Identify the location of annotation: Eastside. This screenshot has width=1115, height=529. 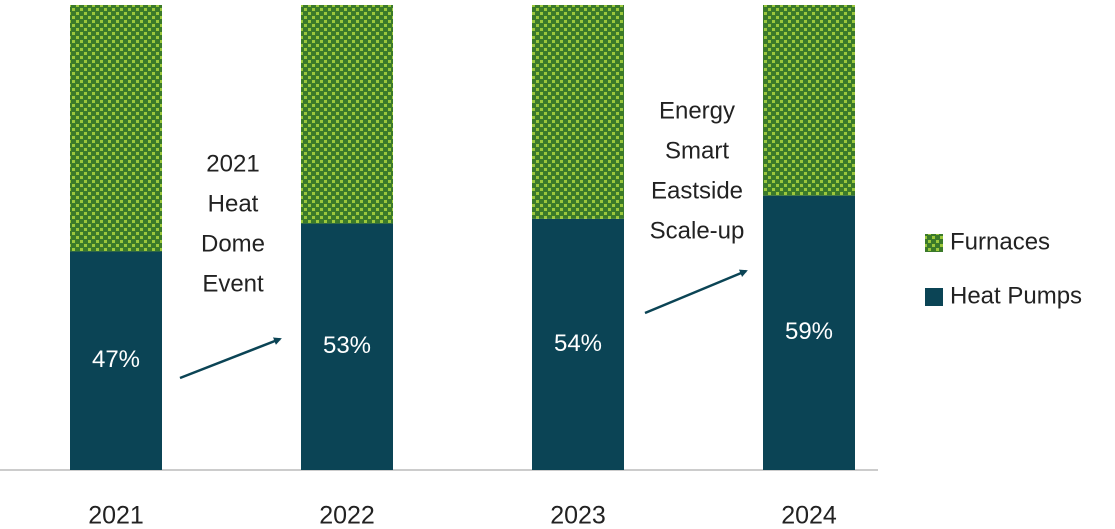
(697, 190).